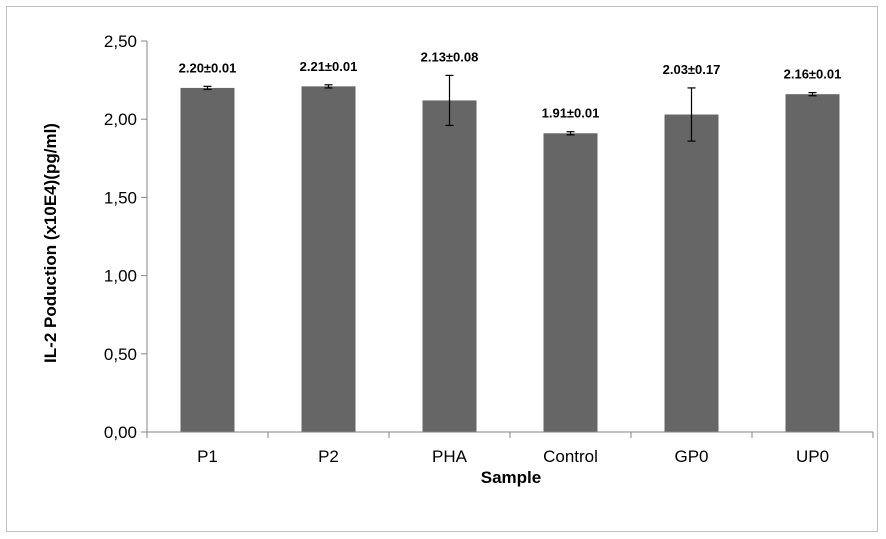 Image resolution: width=886 pixels, height=539 pixels. Describe the element at coordinates (450, 456) in the screenshot. I see `x-tick-label: PHA` at that location.